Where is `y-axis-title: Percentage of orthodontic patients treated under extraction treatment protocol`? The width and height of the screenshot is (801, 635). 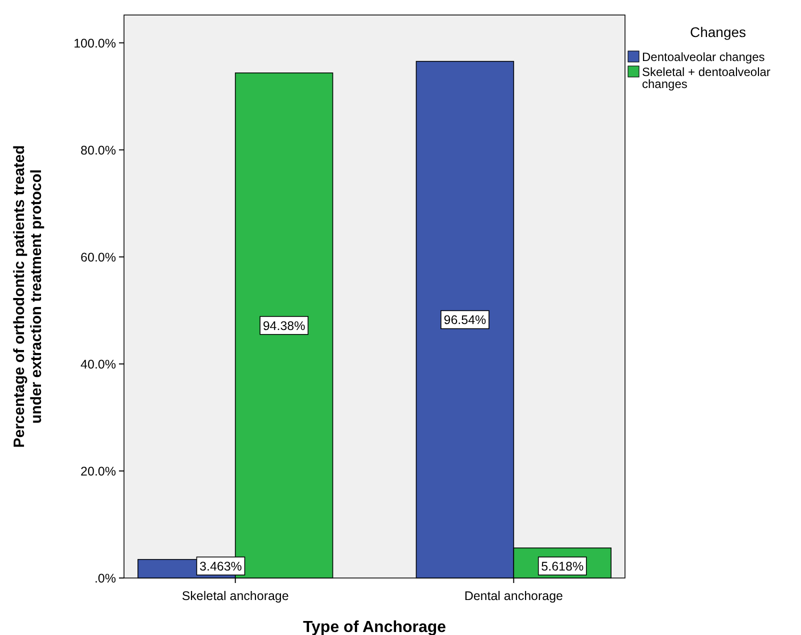
y-axis-title: Percentage of orthodontic patients treated under extraction treatment protocol is located at coordinates (28, 296).